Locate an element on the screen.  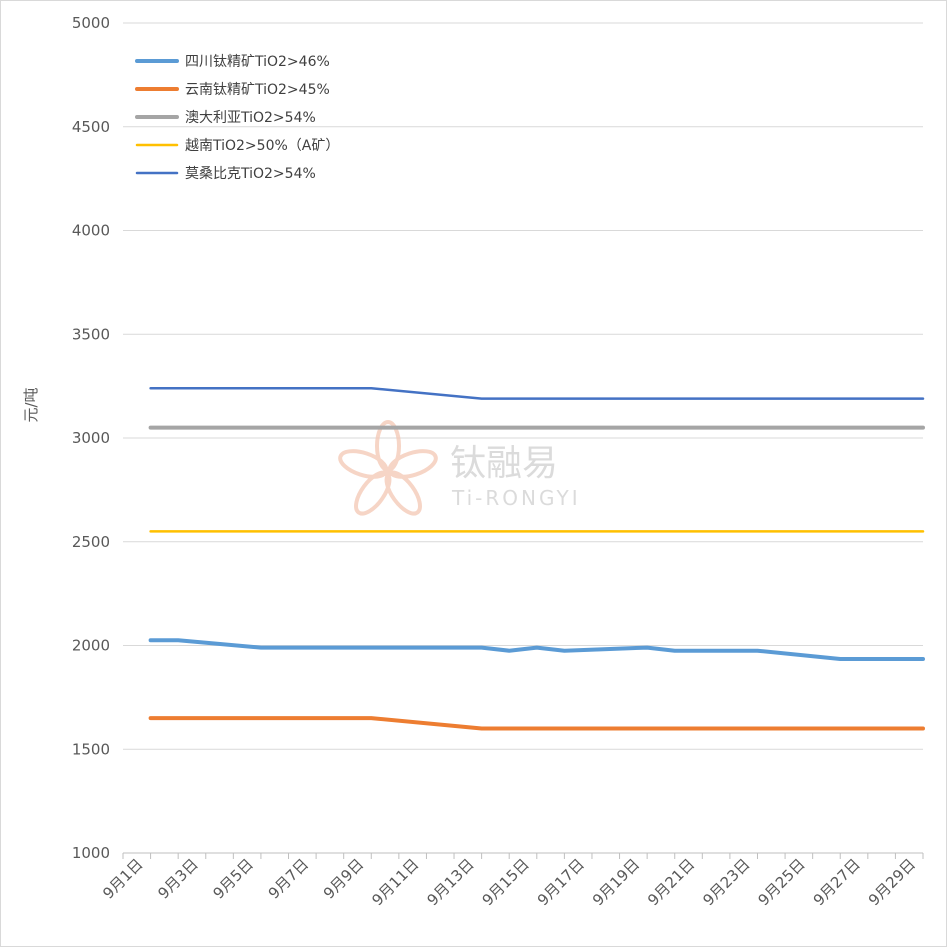
y-tick-label: 1500 is located at coordinates (91, 749).